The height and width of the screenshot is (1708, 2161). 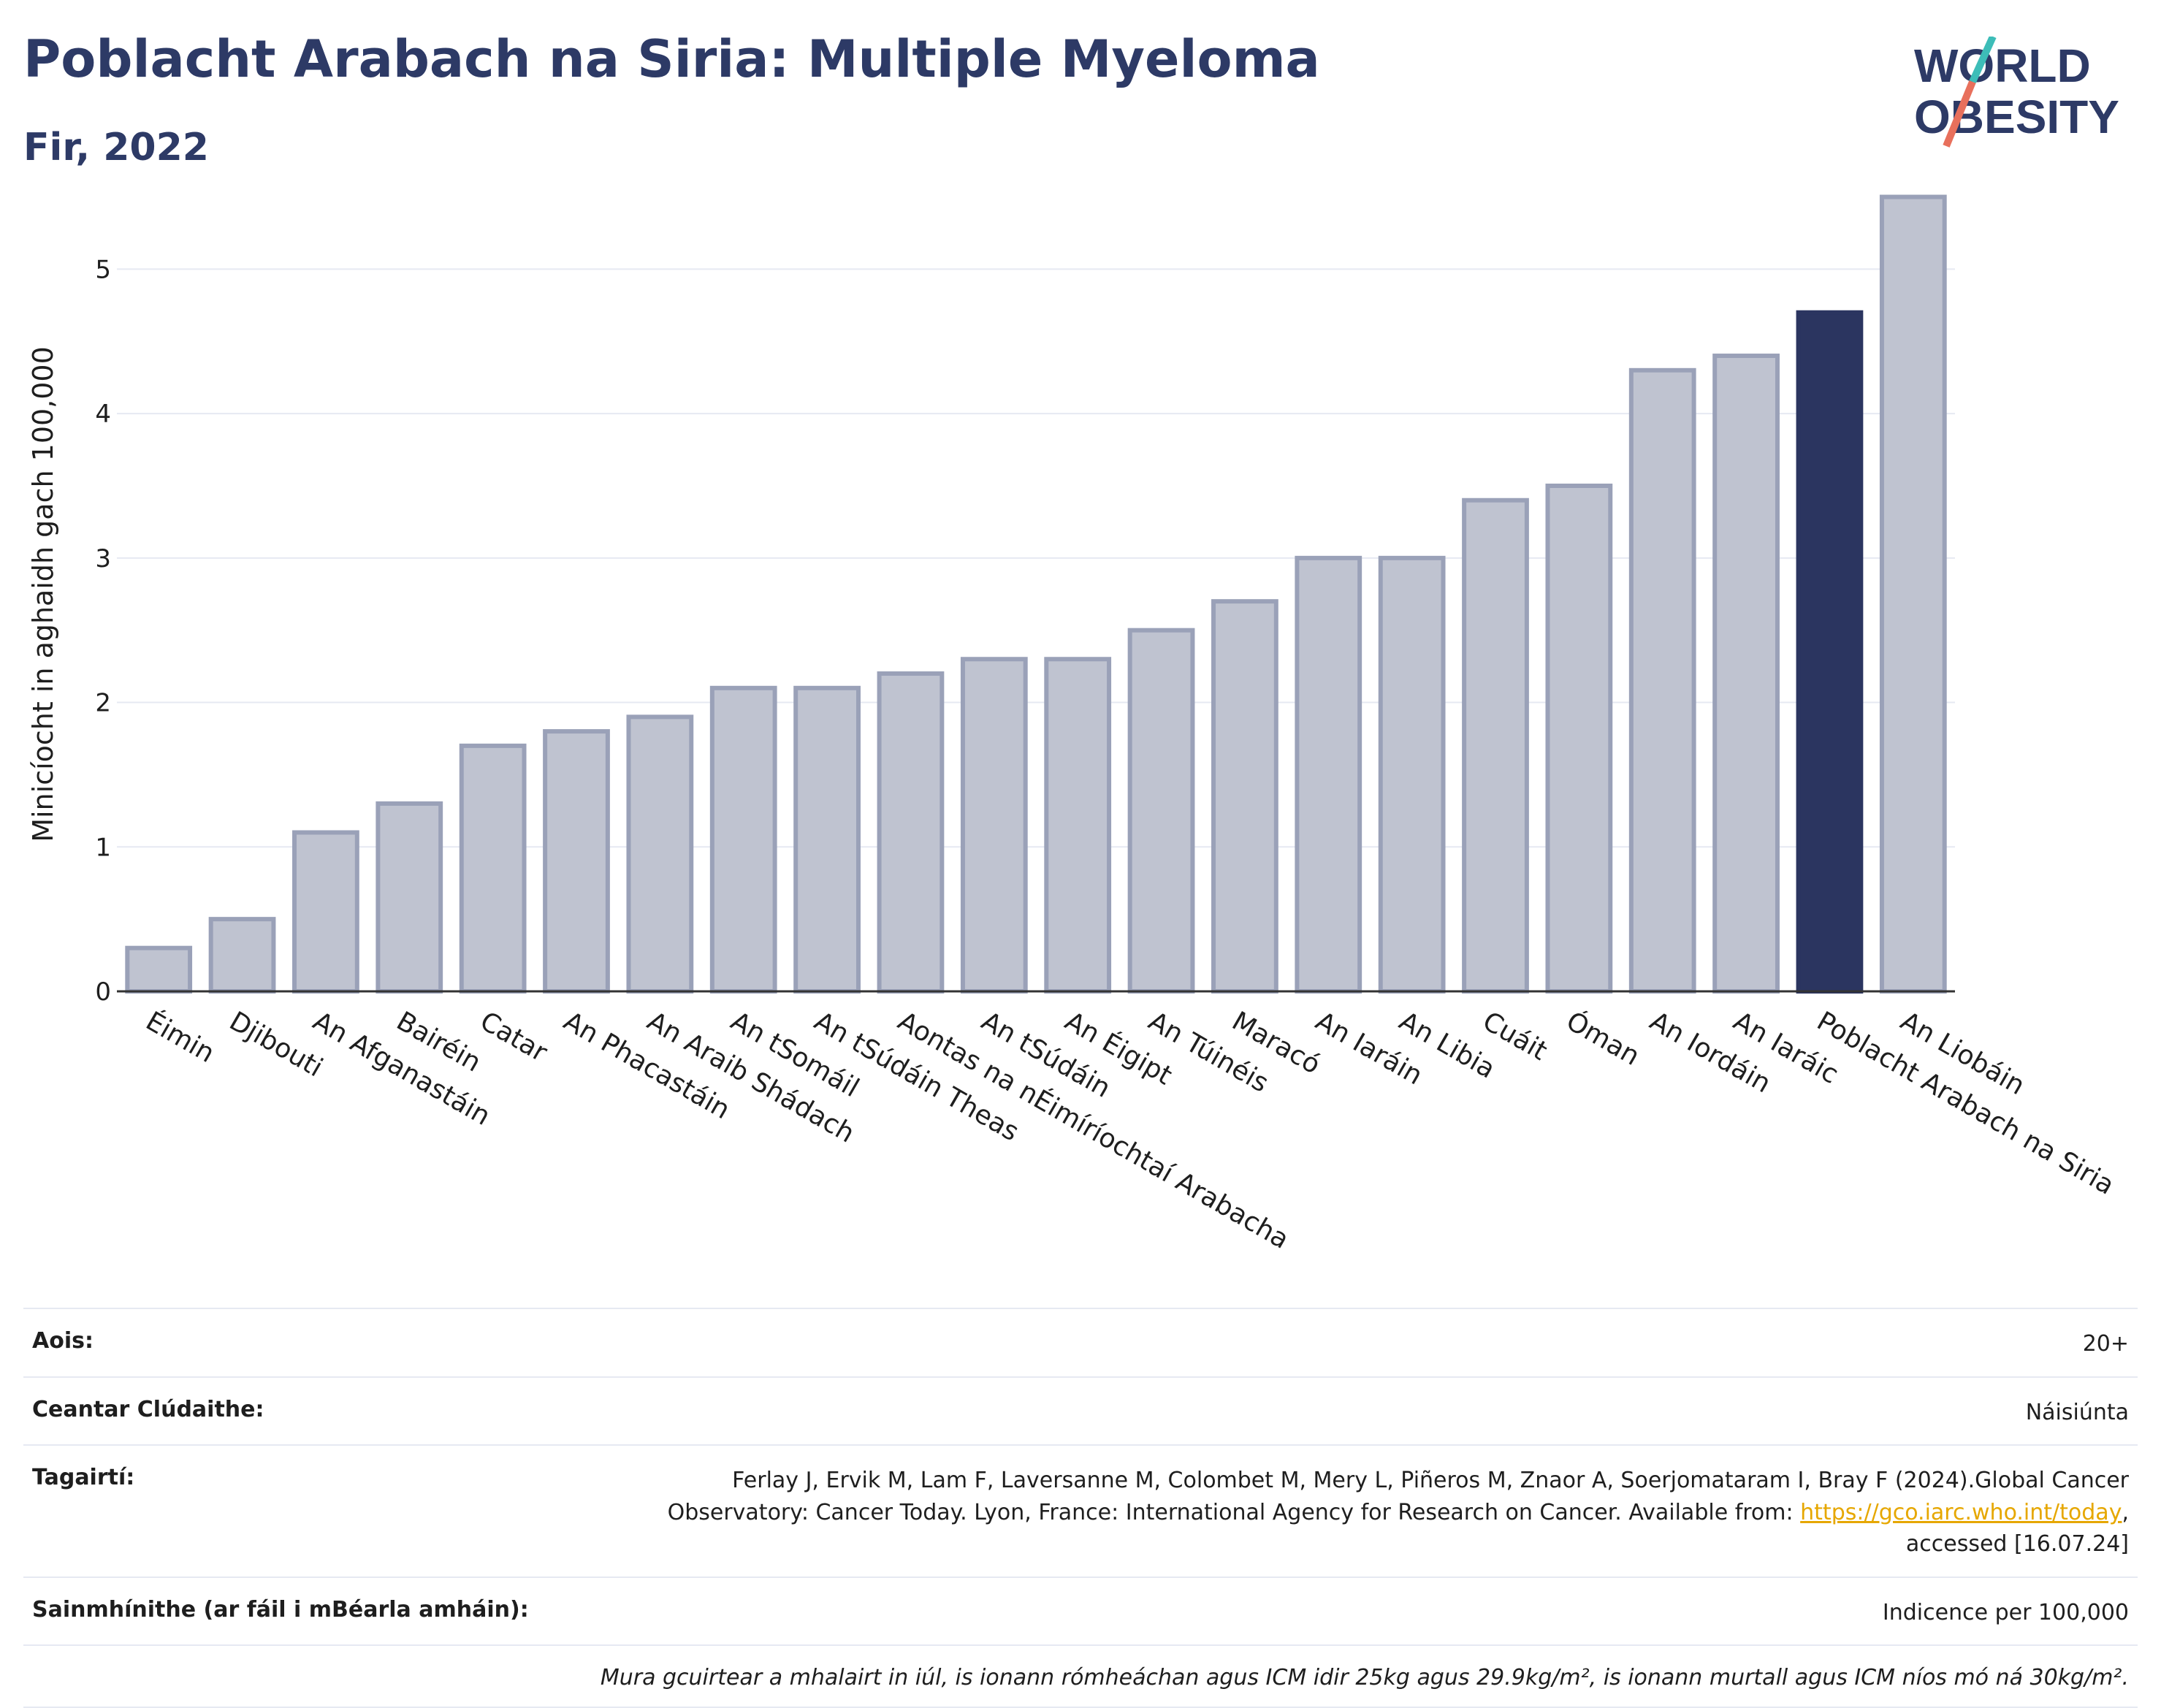 What do you see at coordinates (1960, 114) in the screenshot?
I see `logo-slash-coral` at bounding box center [1960, 114].